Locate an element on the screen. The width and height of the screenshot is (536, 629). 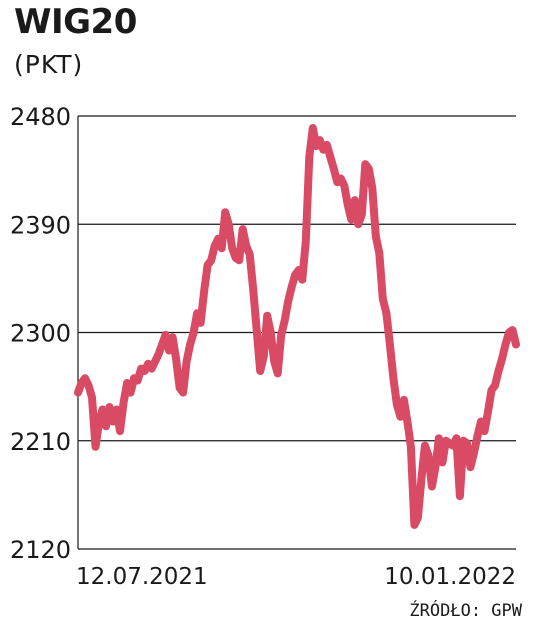
source-note: ŹRÓDŁO: GPW is located at coordinates (465, 611).